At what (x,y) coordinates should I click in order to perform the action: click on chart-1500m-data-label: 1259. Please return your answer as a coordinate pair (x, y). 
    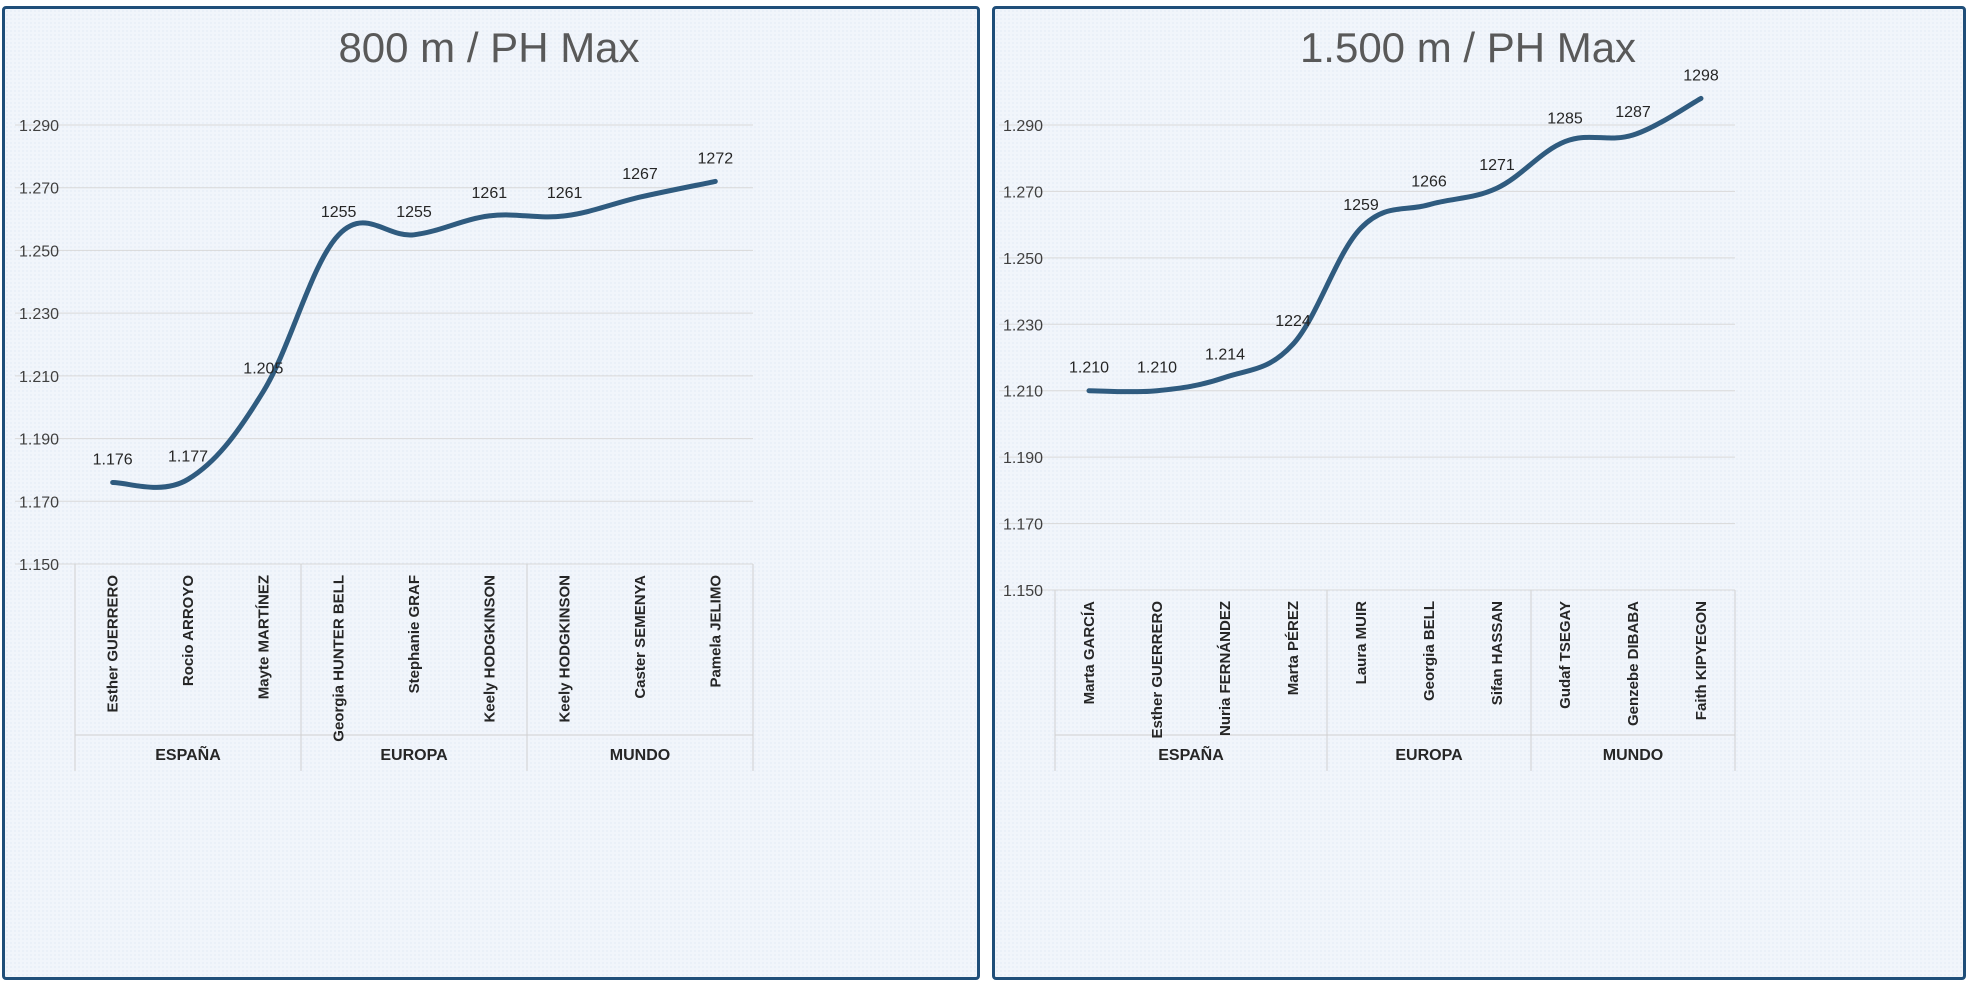
    Looking at the image, I should click on (1361, 205).